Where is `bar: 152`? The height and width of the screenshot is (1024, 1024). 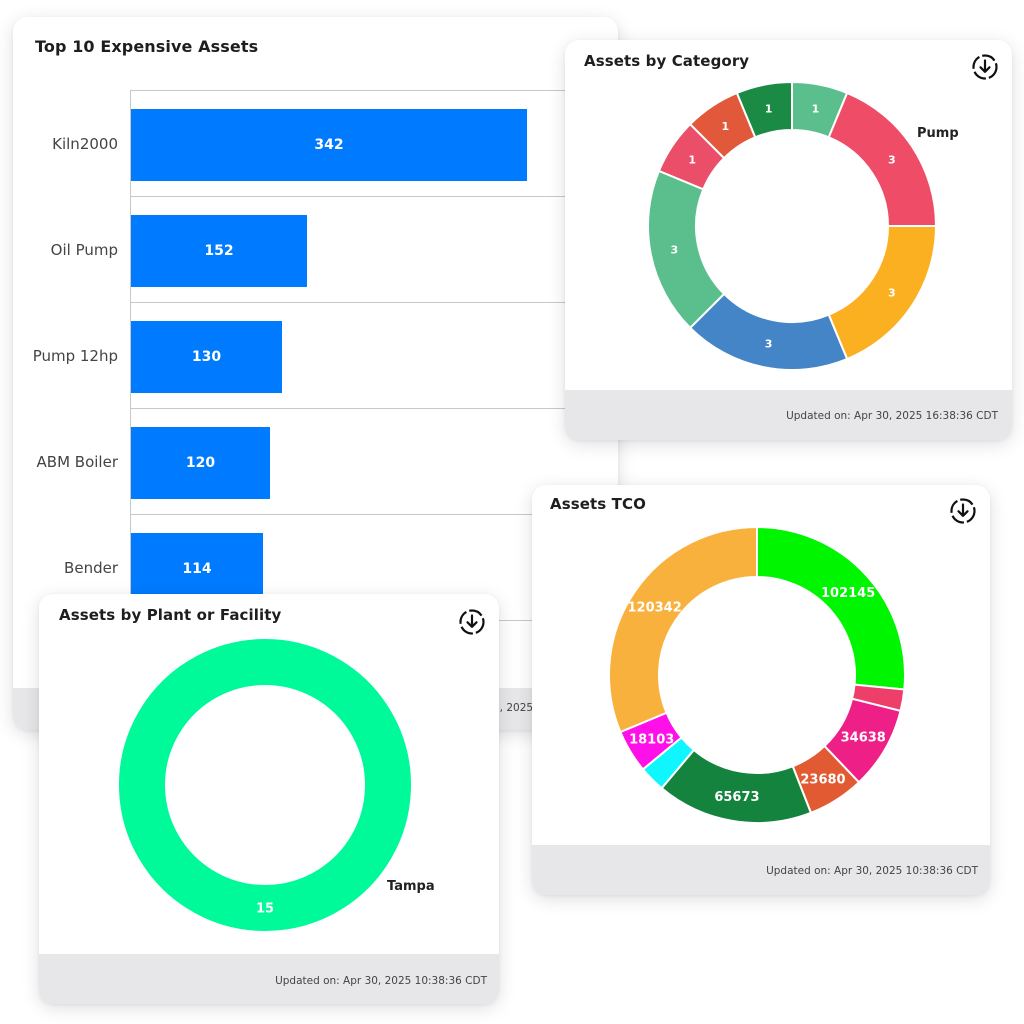 bar: 152 is located at coordinates (219, 251).